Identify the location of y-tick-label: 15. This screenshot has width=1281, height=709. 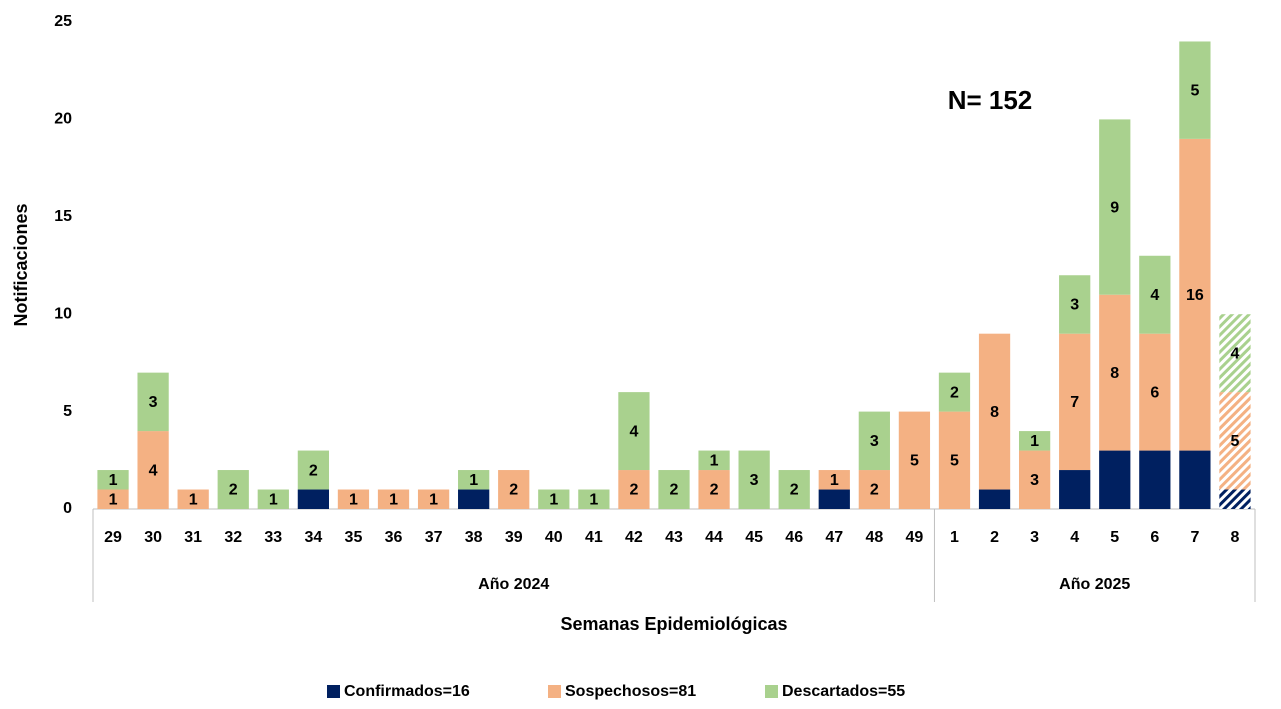
(63, 216).